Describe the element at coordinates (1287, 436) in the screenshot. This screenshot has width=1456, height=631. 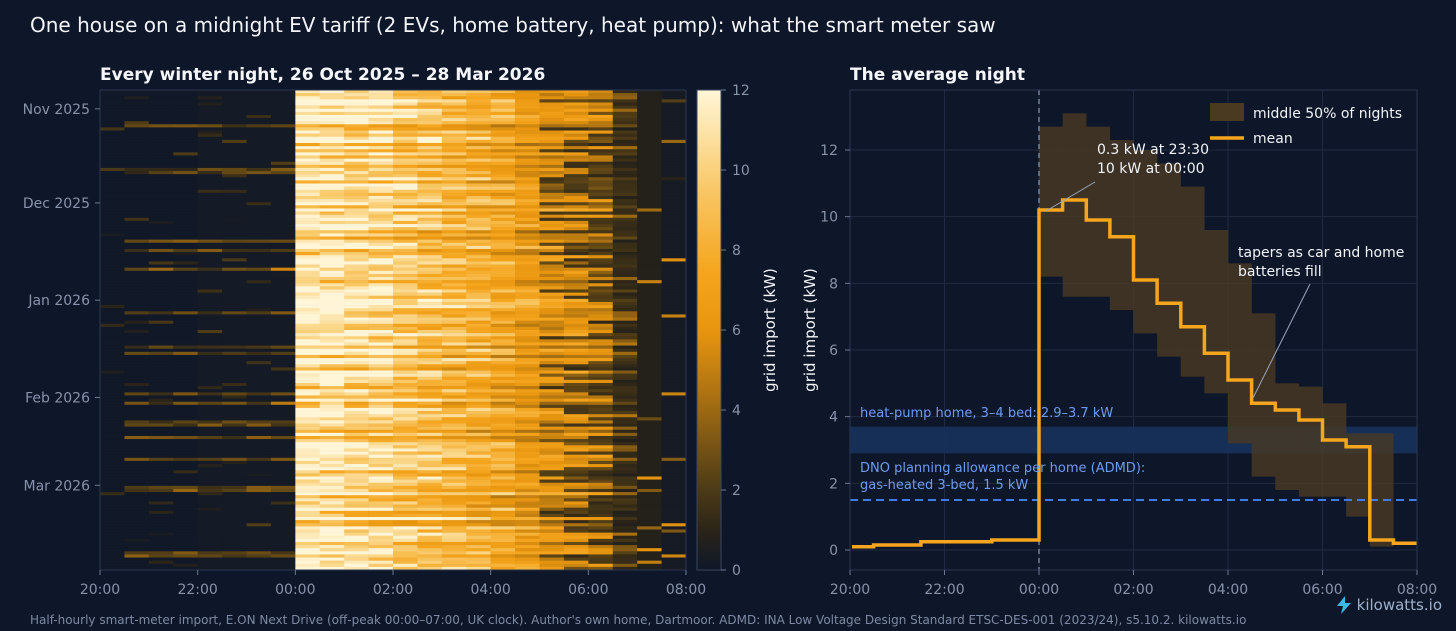
I see `band-step` at that location.